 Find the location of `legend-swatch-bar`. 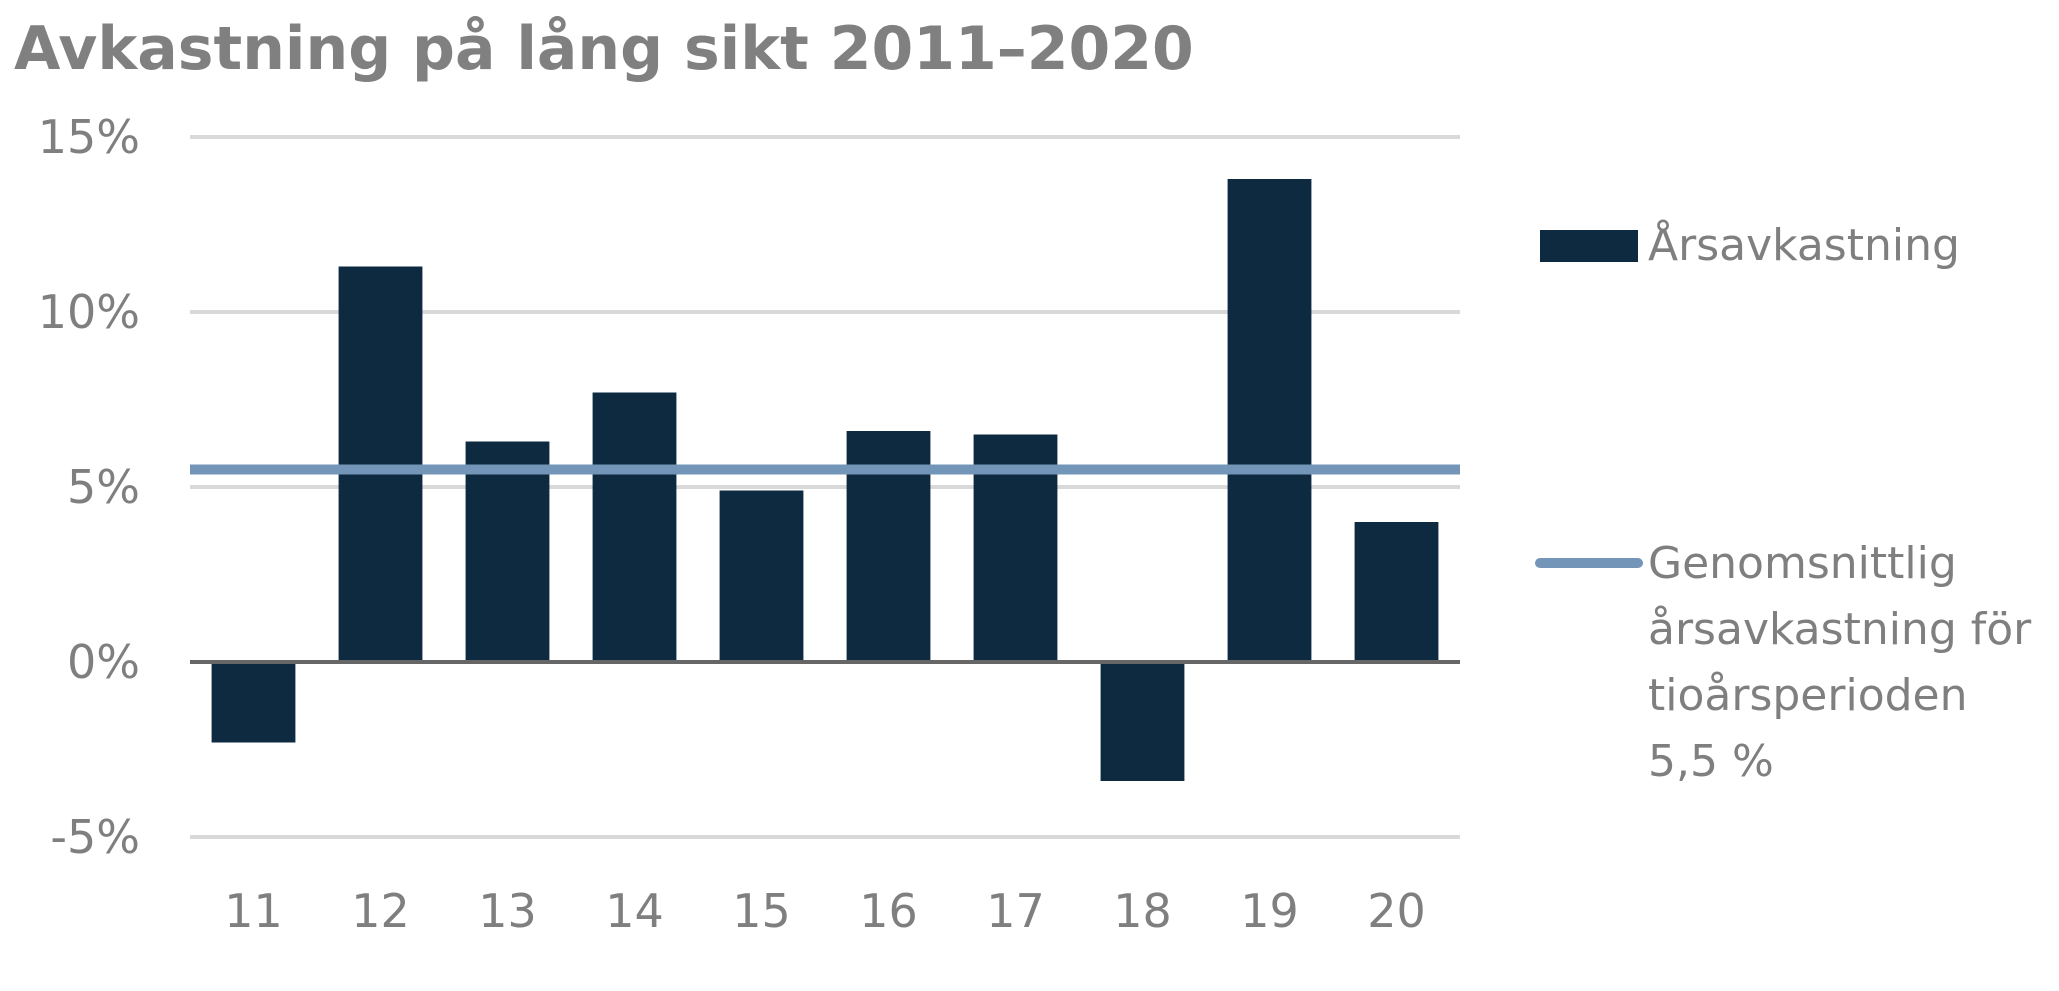

legend-swatch-bar is located at coordinates (1589, 246).